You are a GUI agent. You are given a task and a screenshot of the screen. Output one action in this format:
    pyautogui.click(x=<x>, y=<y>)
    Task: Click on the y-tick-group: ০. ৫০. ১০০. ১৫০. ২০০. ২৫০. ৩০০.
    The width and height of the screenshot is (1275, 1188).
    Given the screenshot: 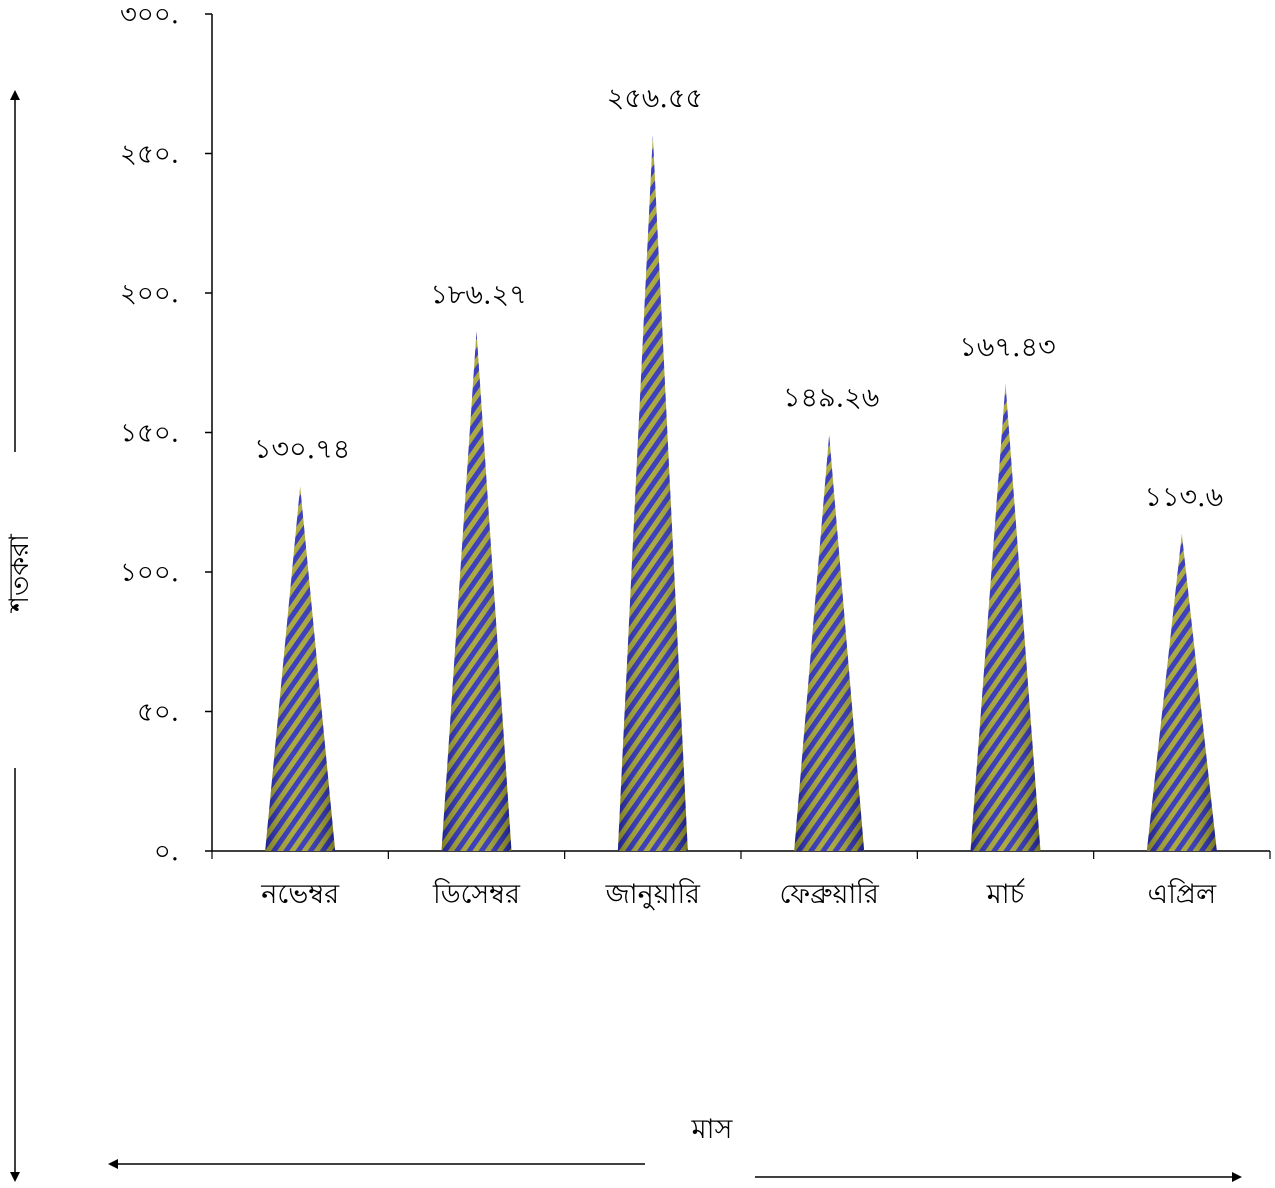 What is the action you would take?
    pyautogui.click(x=166, y=433)
    